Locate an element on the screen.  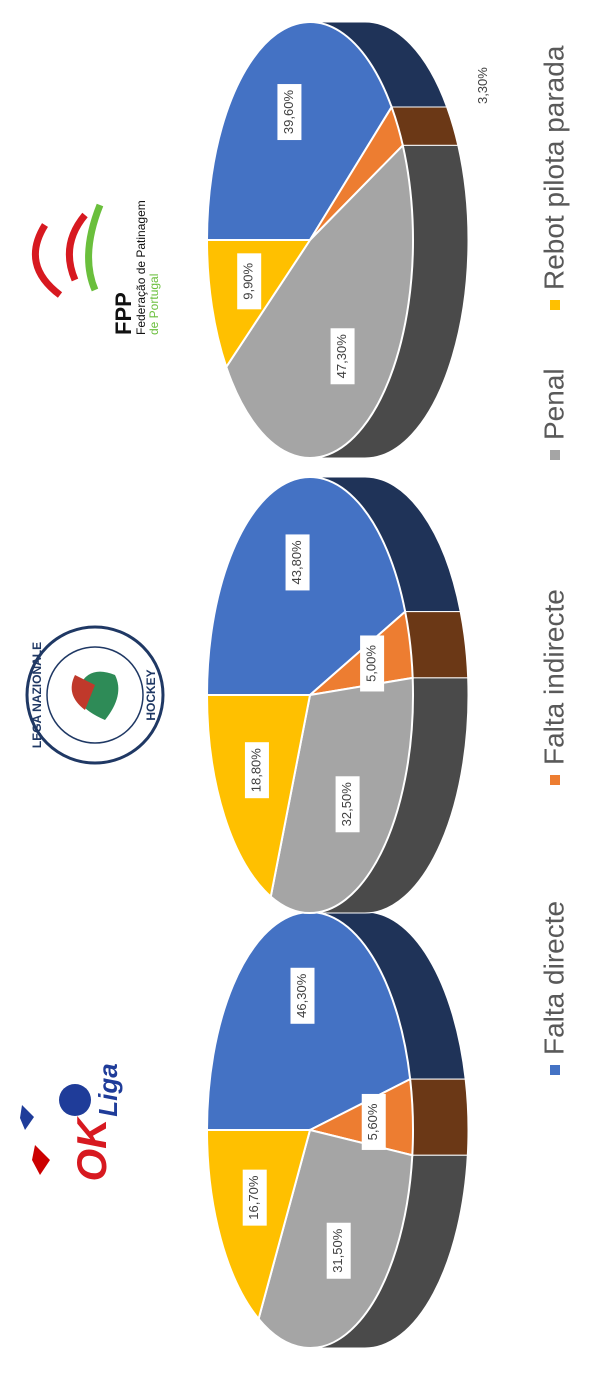
data-label: 32,50% is located at coordinates (346, 804).